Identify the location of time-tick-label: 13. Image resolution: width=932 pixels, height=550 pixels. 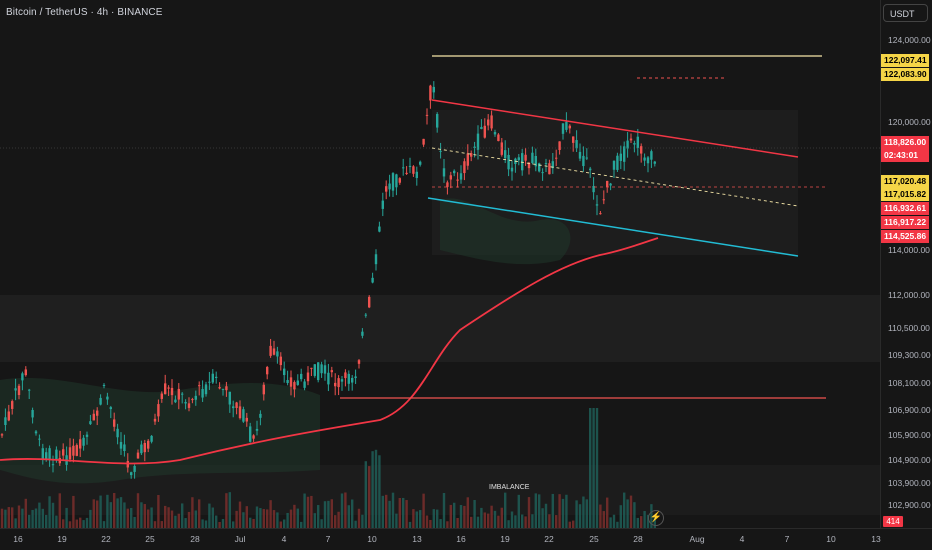
(417, 539).